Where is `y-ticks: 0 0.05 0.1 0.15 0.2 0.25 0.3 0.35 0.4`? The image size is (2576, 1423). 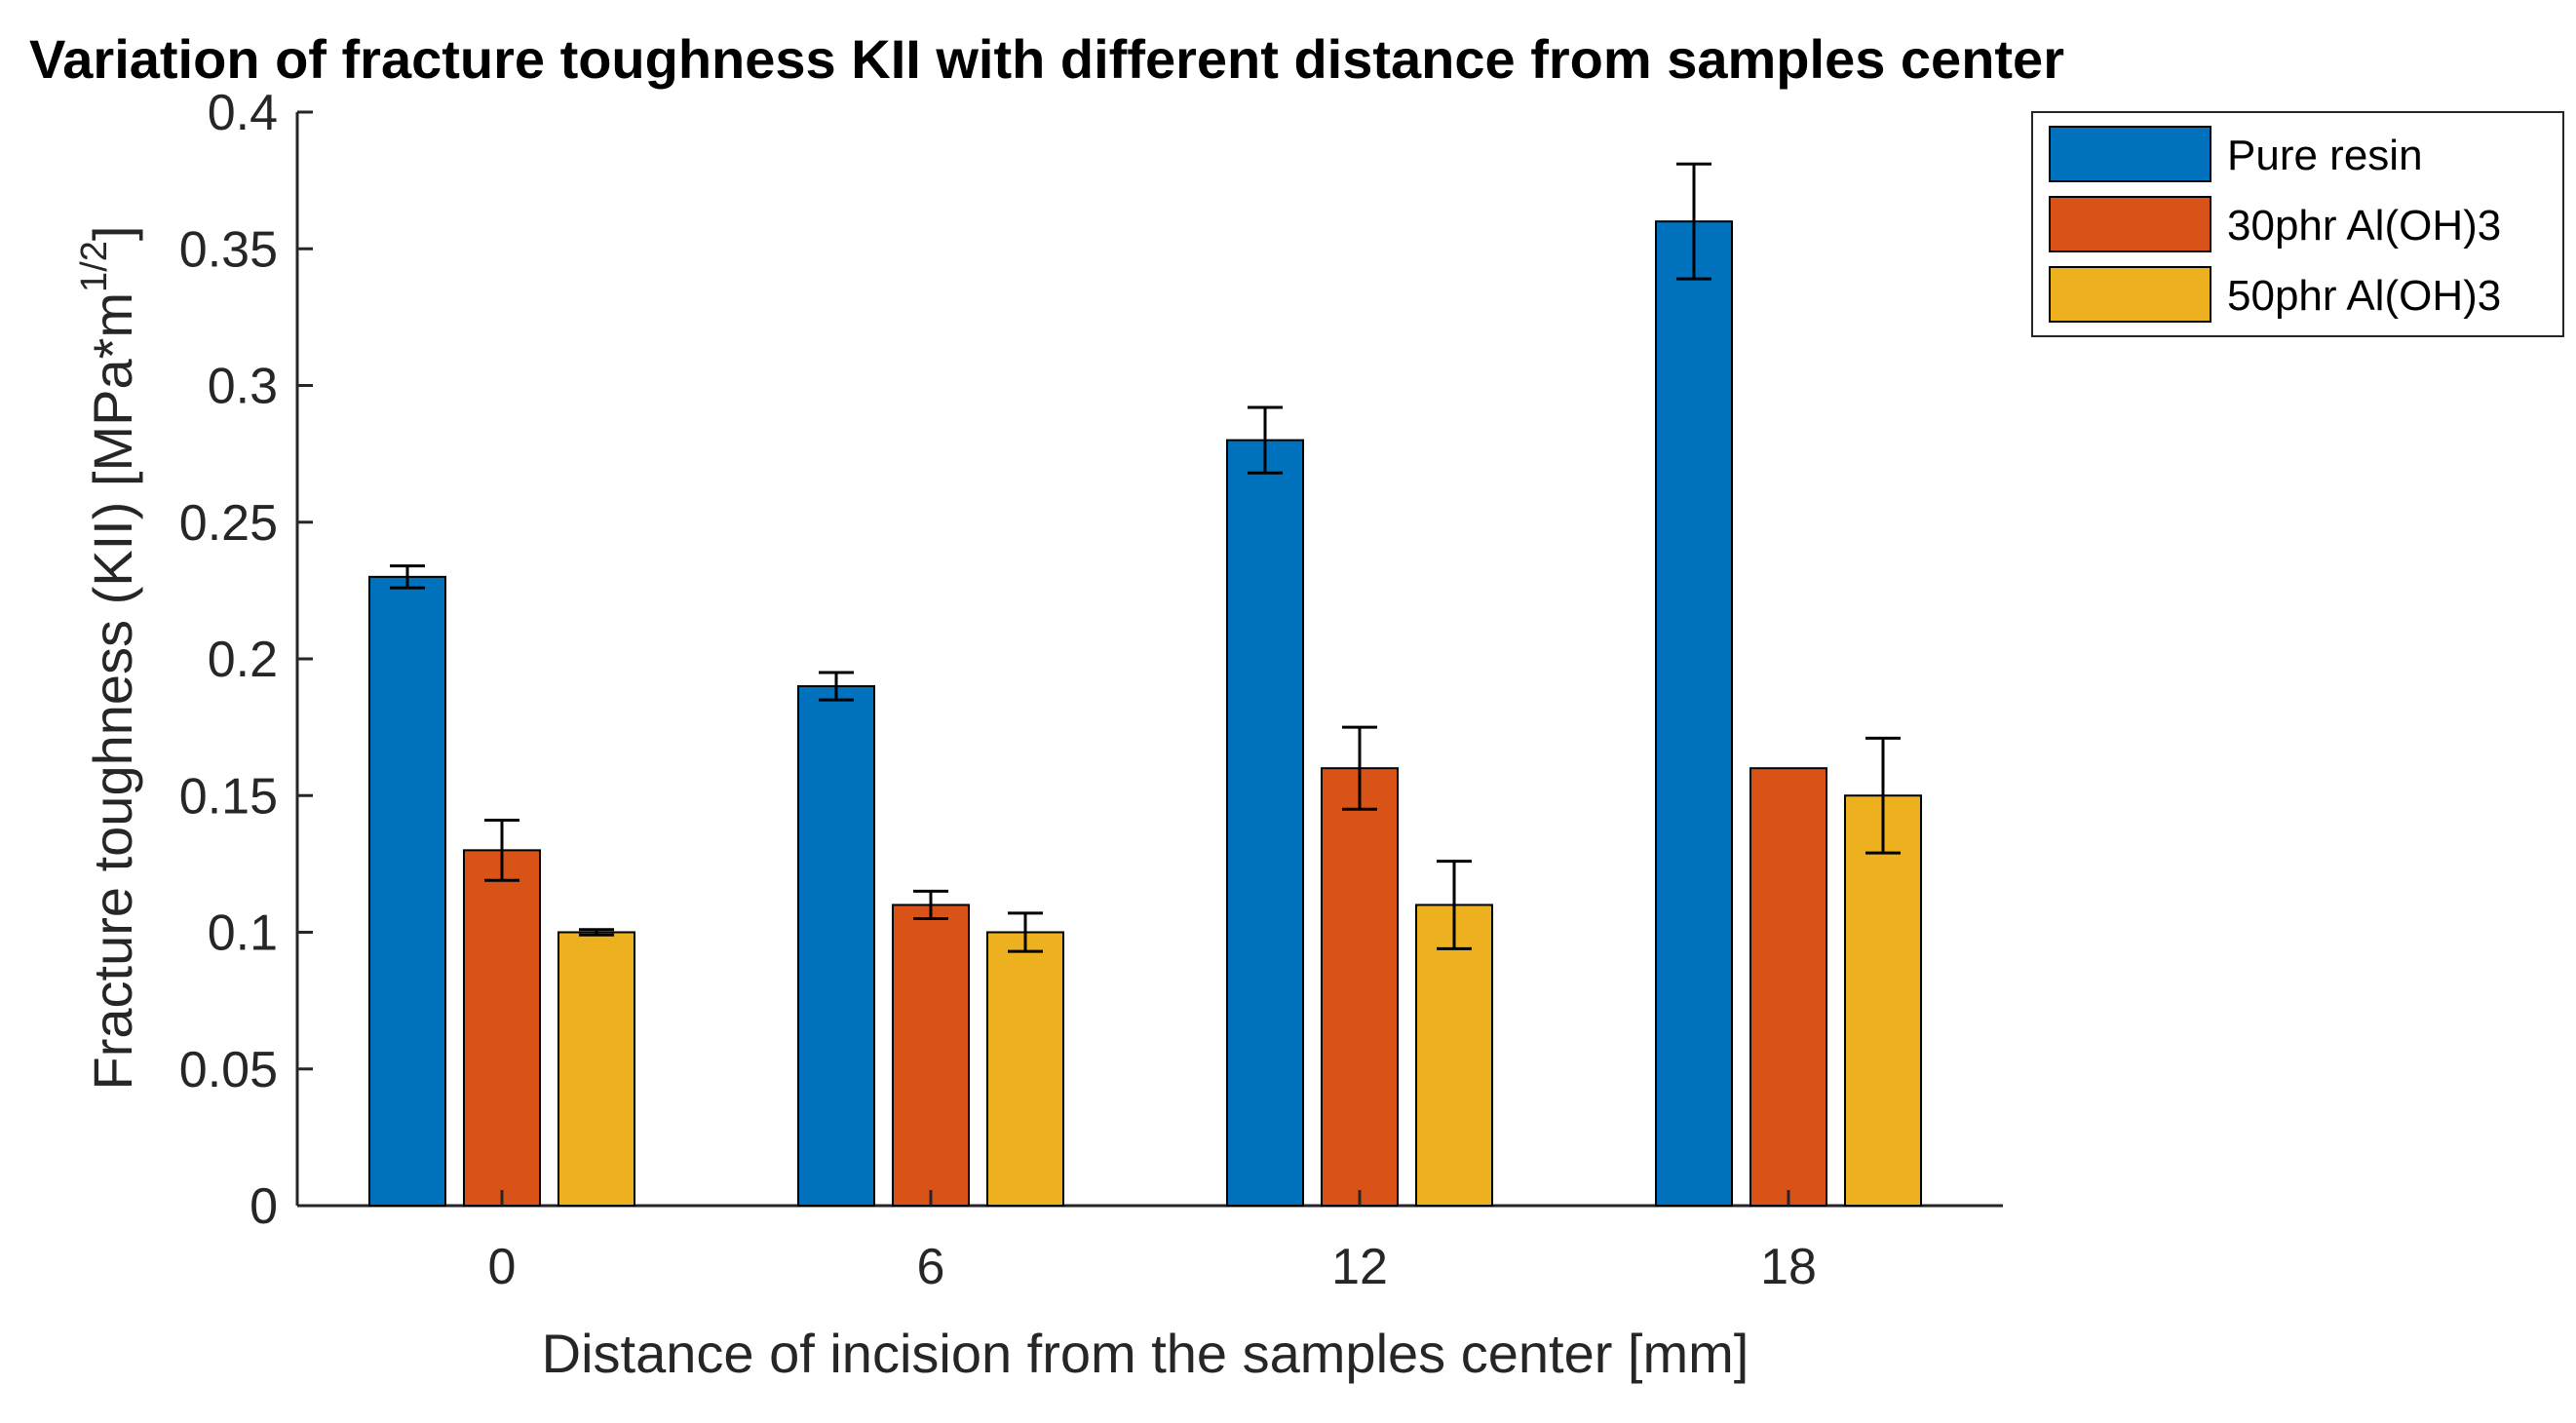
y-ticks: 0 0.05 0.1 0.15 0.2 0.25 0.3 0.35 0.4 is located at coordinates (246, 660).